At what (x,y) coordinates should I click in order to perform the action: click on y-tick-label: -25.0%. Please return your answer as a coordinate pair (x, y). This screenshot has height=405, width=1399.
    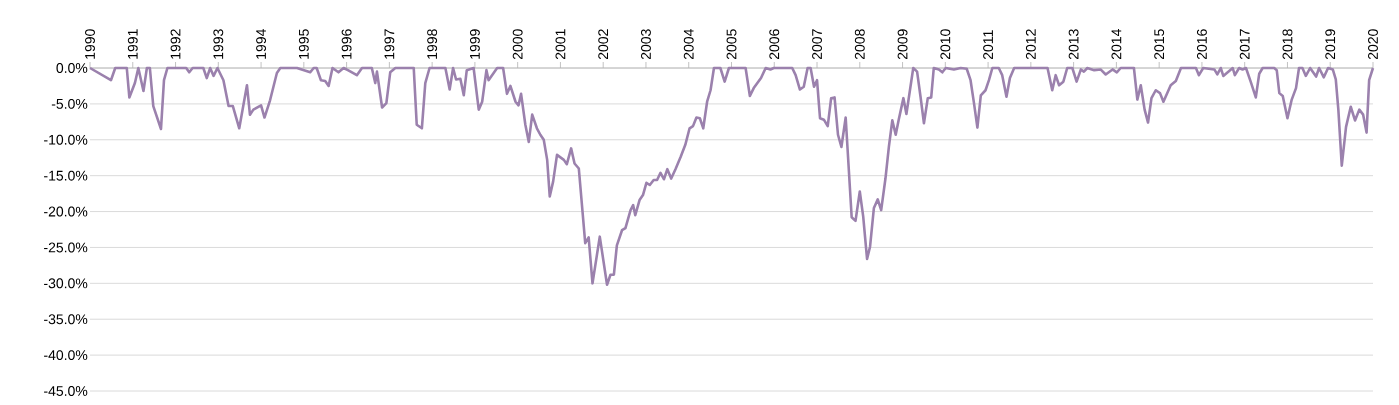
    Looking at the image, I should click on (66, 247).